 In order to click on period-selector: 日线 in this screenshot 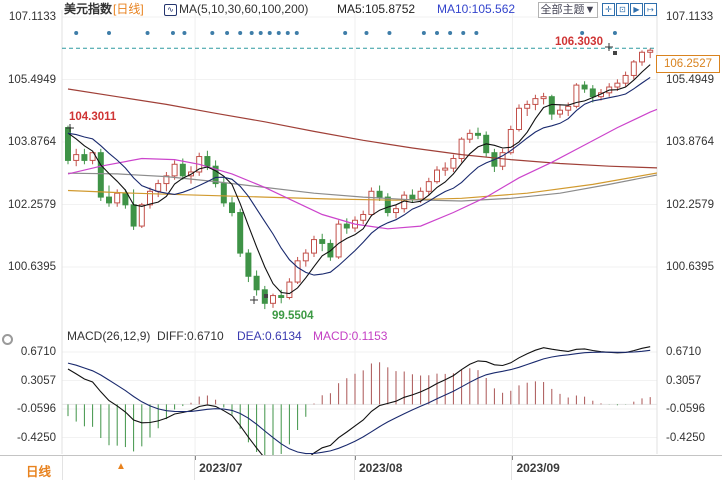, I will do `click(39, 472)`.